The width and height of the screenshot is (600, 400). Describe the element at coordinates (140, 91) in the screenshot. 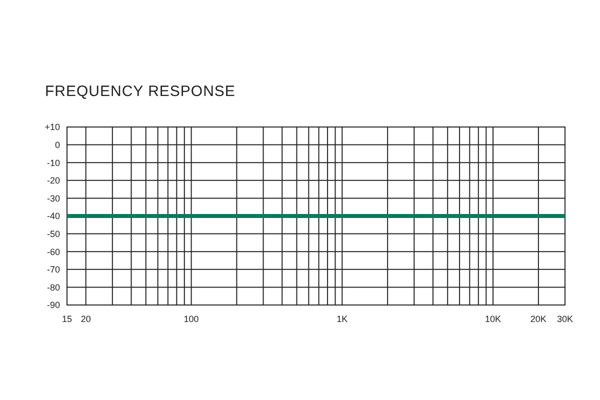

I see `chart-title: FREQUENCY RESPONSE` at that location.